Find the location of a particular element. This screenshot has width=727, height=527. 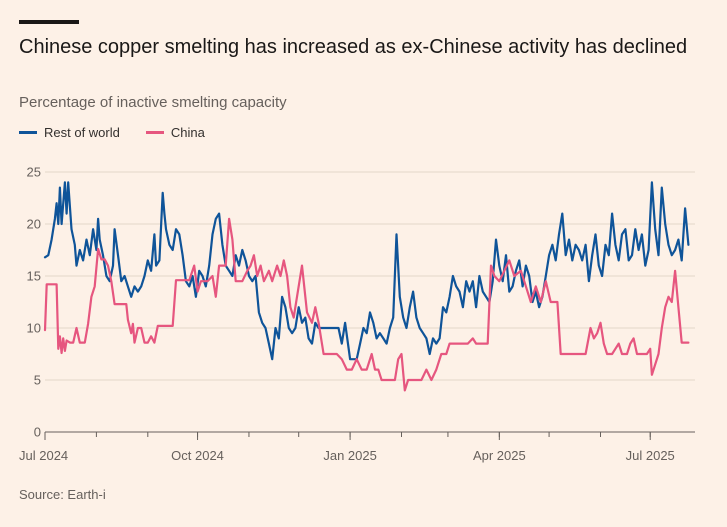

x-tick-label: Oct 2024 is located at coordinates (197, 455).